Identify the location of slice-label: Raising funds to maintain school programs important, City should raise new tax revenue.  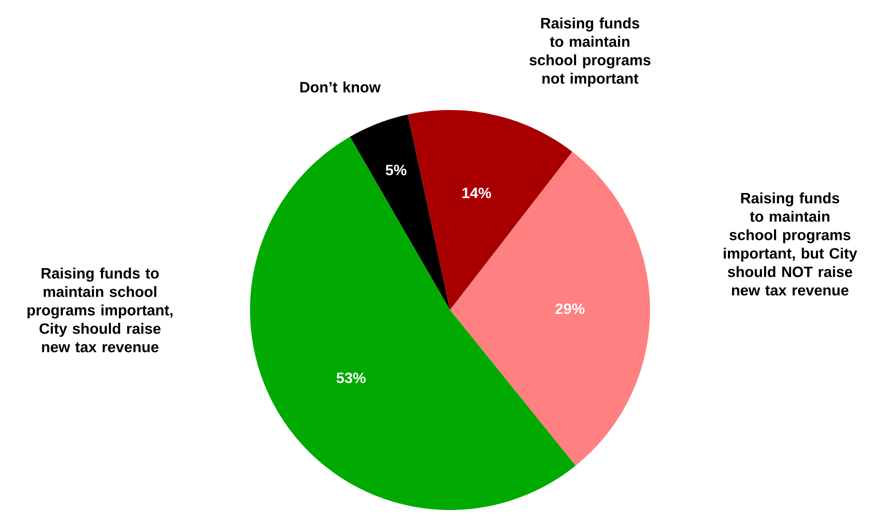
(100, 310).